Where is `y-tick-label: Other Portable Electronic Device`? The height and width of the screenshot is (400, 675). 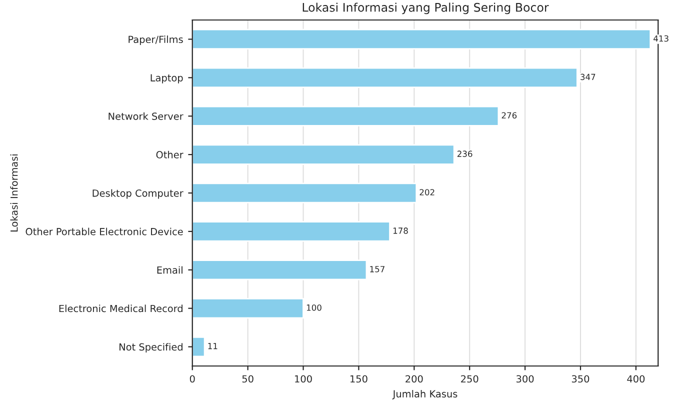
y-tick-label: Other Portable Electronic Device is located at coordinates (104, 232).